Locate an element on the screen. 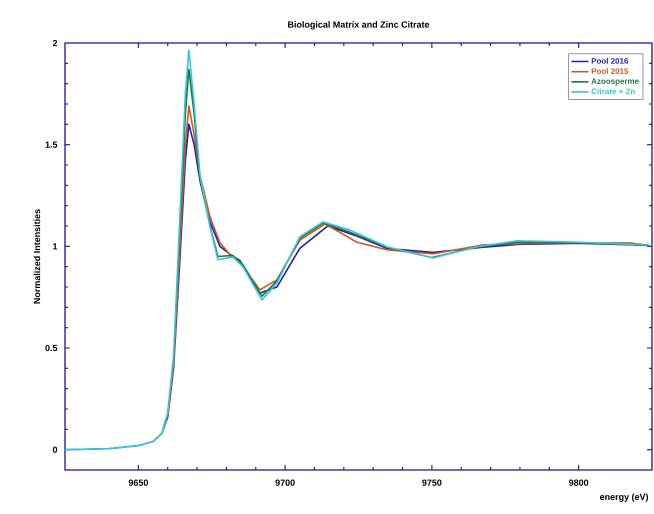 This screenshot has width=654, height=514. x-axis-title: energy (eV) is located at coordinates (624, 497).